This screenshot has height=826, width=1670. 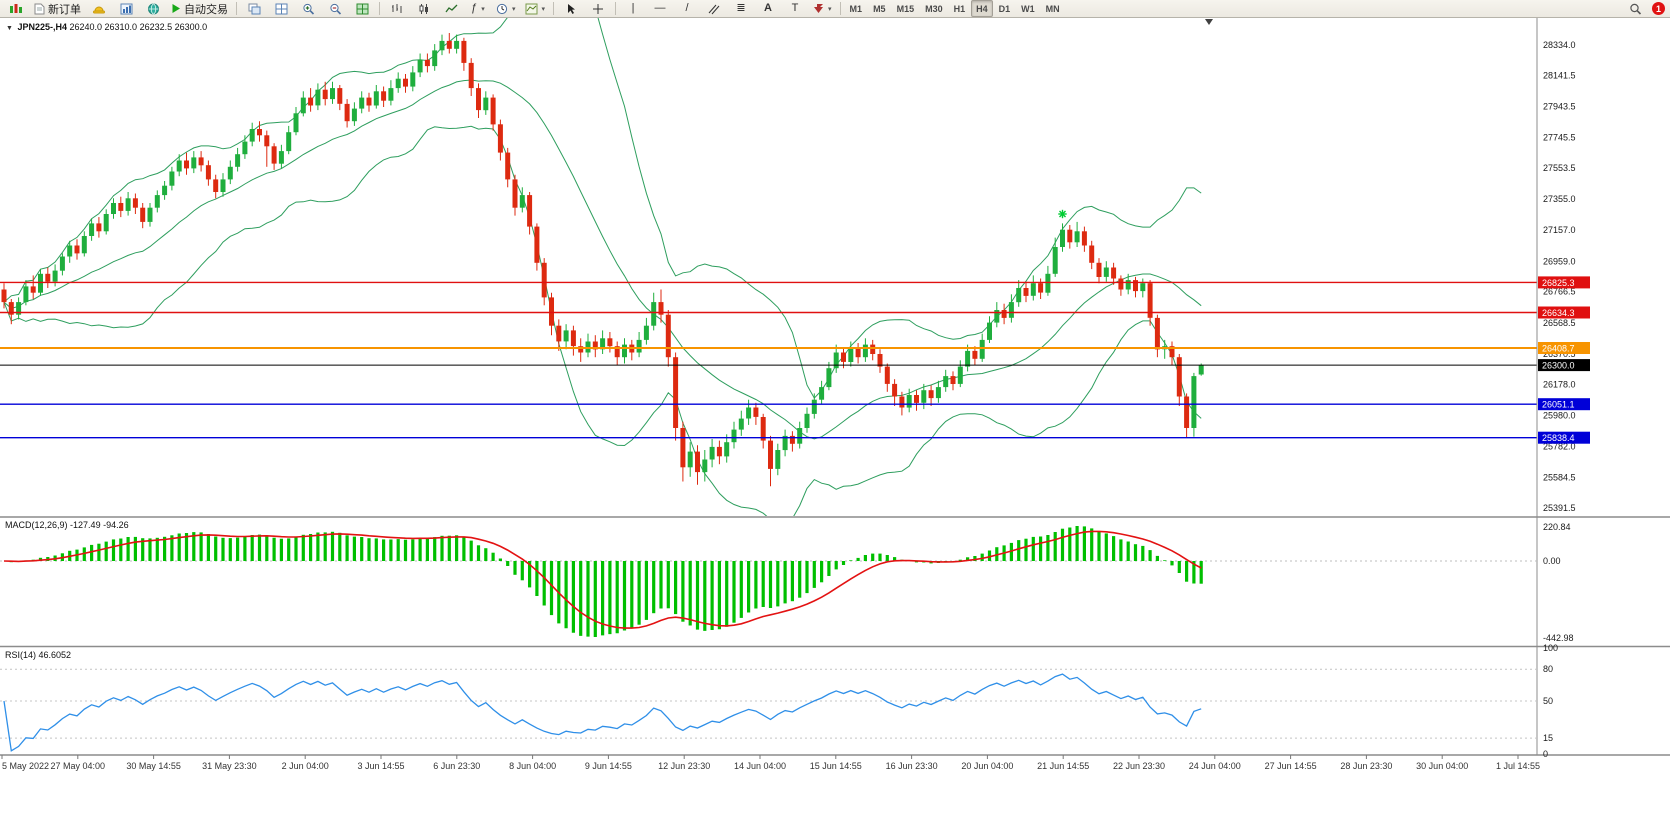 What do you see at coordinates (1028, 8) in the screenshot?
I see `timeframe-w1-button: W1` at bounding box center [1028, 8].